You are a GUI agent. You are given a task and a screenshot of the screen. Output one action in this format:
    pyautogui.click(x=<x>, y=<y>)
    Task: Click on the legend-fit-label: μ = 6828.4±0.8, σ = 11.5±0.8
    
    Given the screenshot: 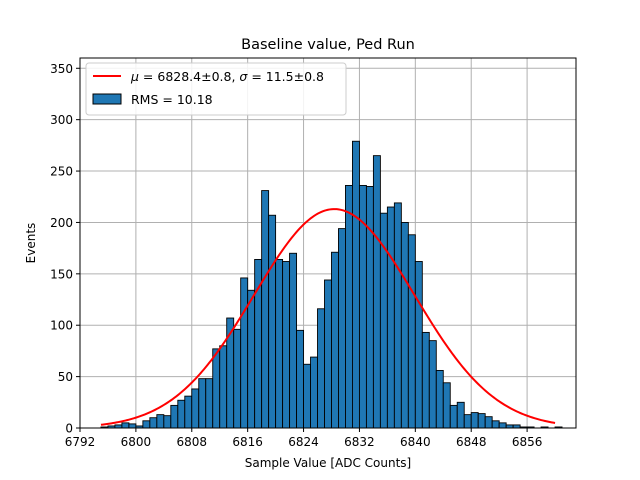 What is the action you would take?
    pyautogui.click(x=227, y=76)
    